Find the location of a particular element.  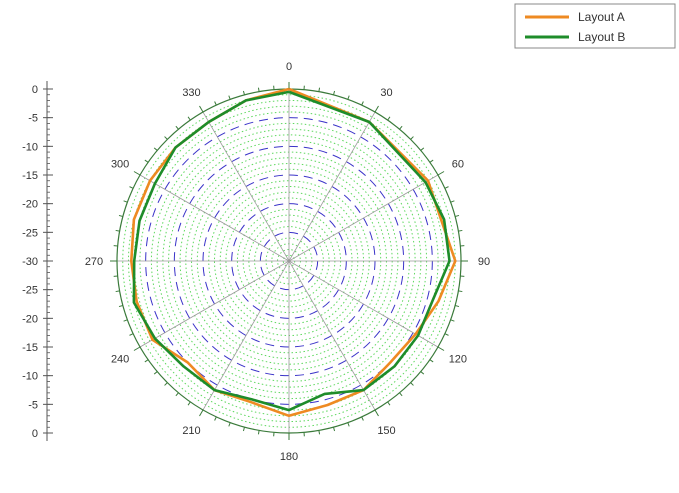

angle-label-330: 330 is located at coordinates (191, 93).